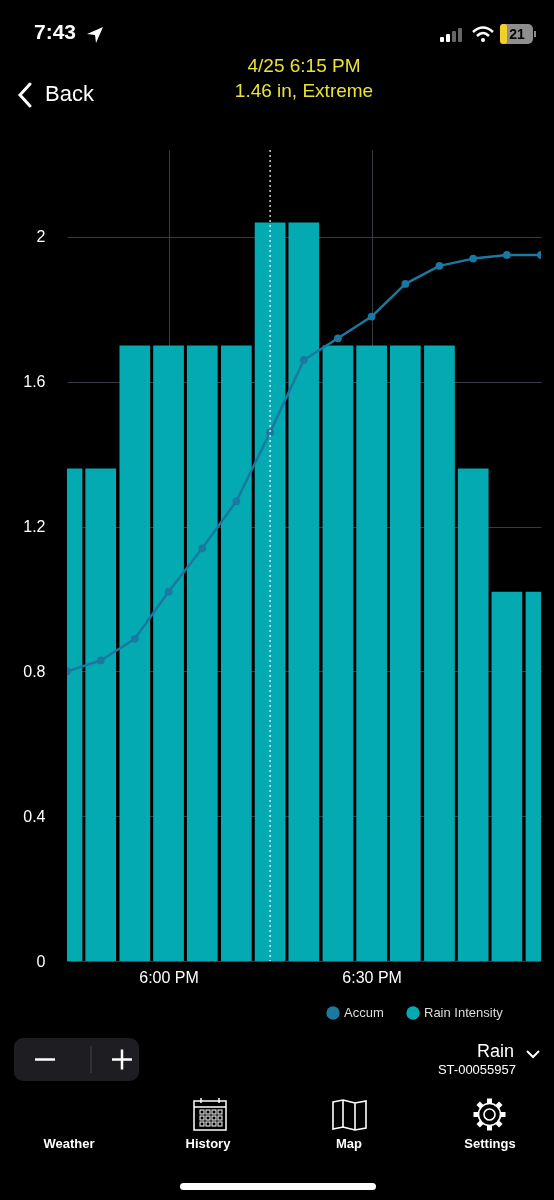 The height and width of the screenshot is (1200, 554). Describe the element at coordinates (517, 34) in the screenshot. I see `text: 21` at that location.